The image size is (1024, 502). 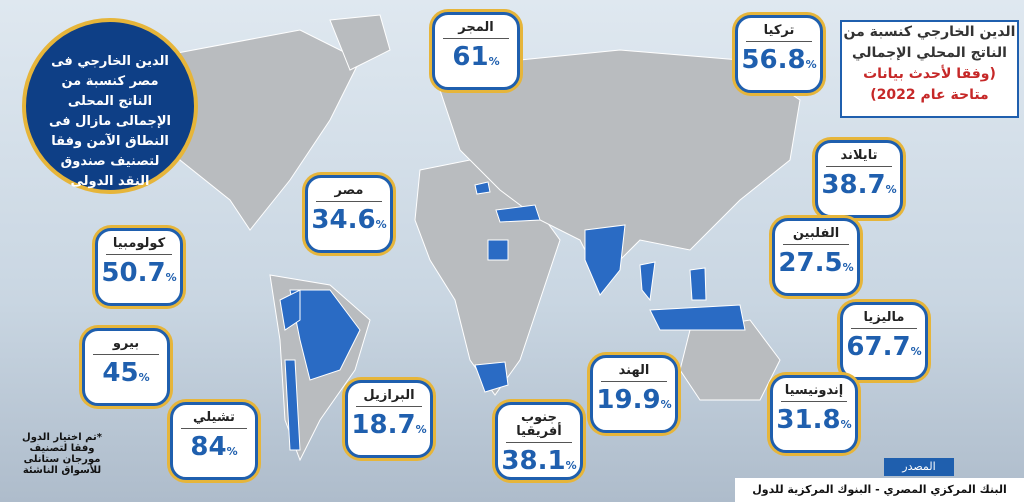 I want to click on country-value-box: 19.9%, so click(x=634, y=400).